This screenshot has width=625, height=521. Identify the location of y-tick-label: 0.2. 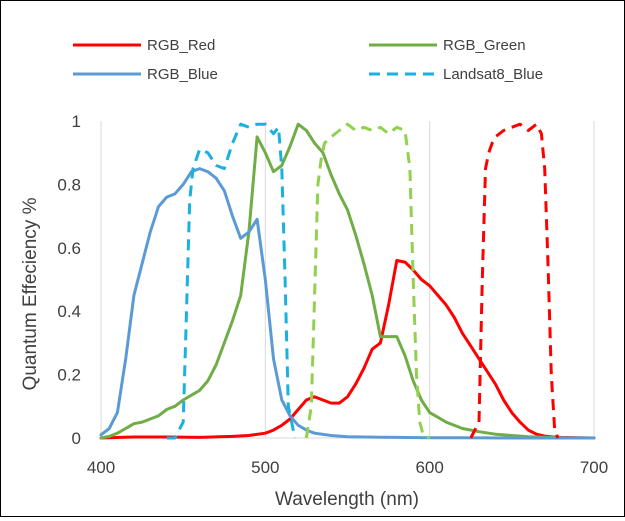
(69, 375).